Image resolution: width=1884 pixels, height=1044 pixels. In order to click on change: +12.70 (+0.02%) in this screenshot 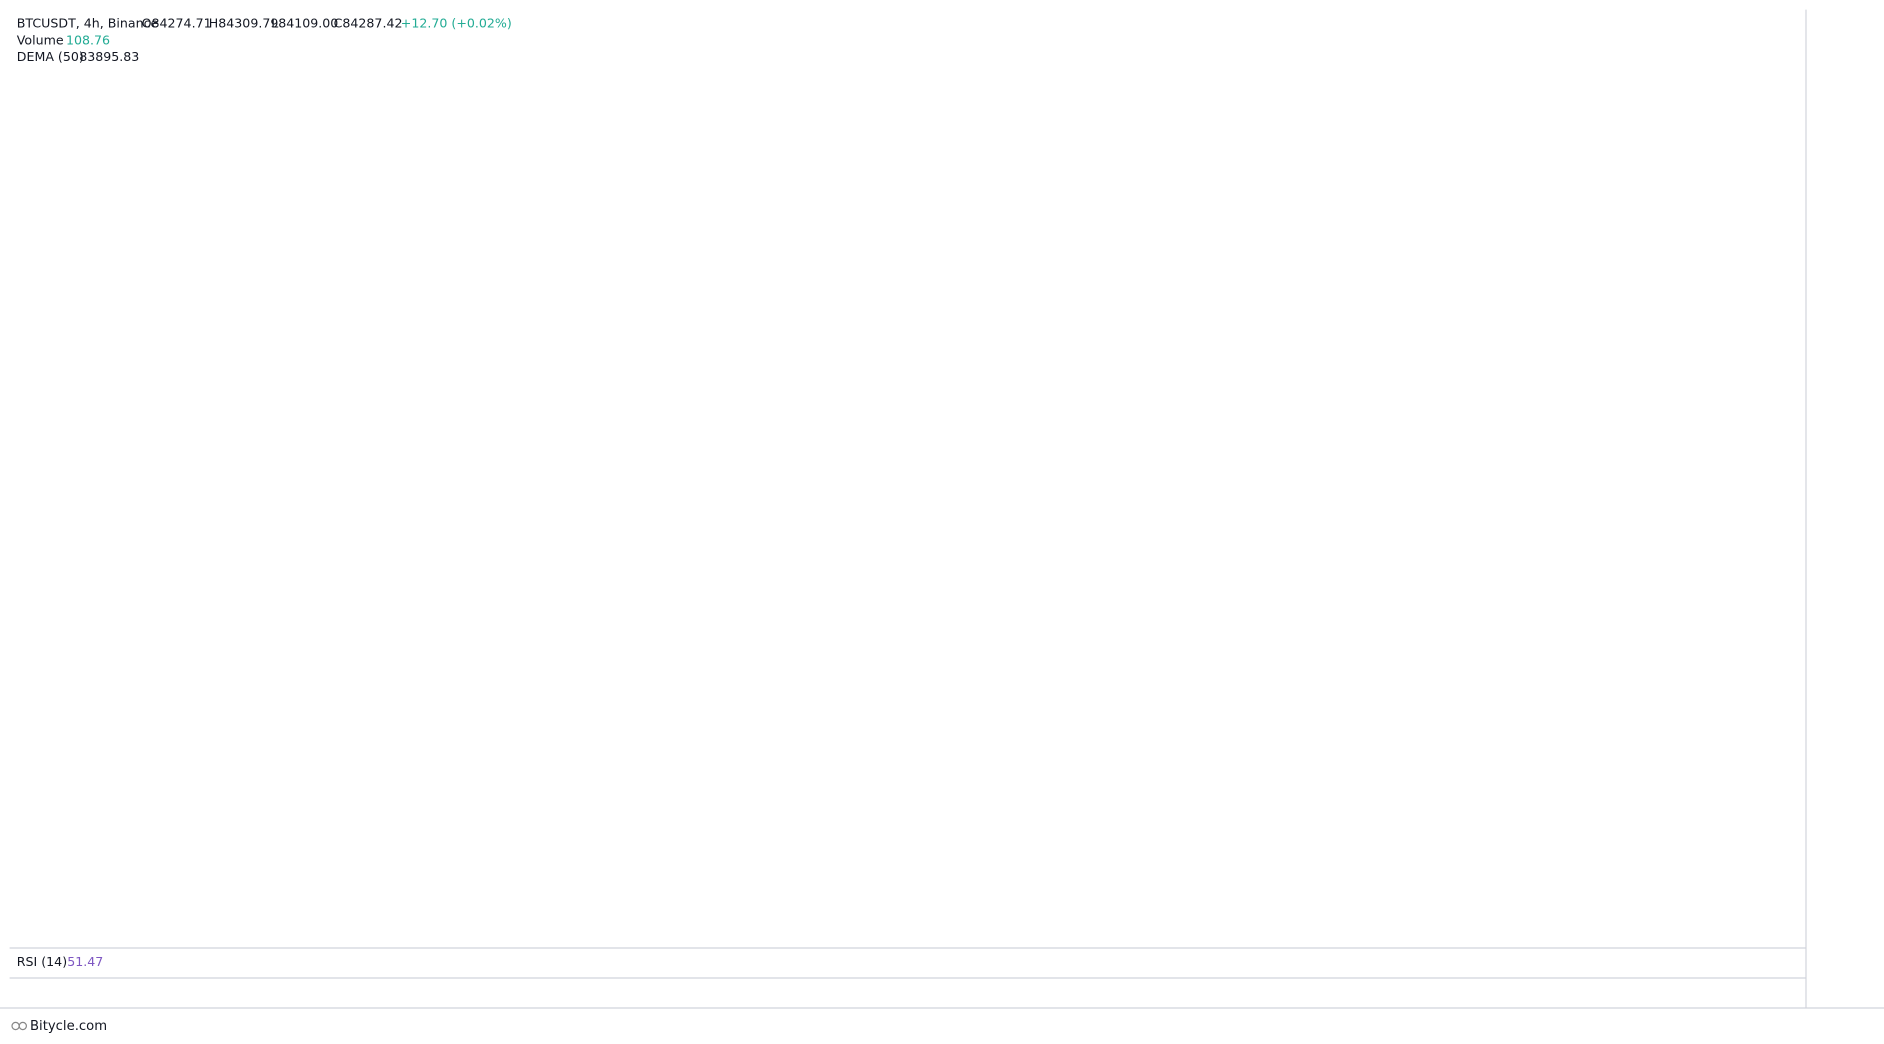, I will do `click(456, 22)`.